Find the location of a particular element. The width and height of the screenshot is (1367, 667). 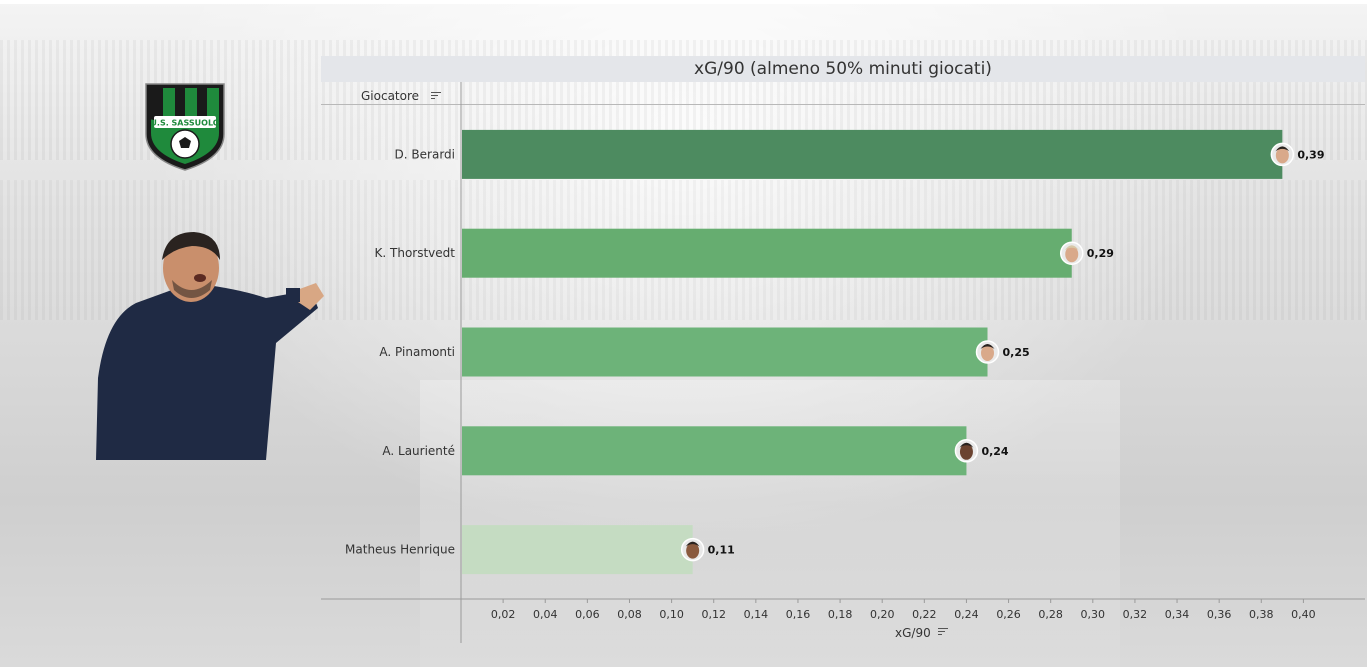

data-label: 0,25 is located at coordinates (1016, 352).